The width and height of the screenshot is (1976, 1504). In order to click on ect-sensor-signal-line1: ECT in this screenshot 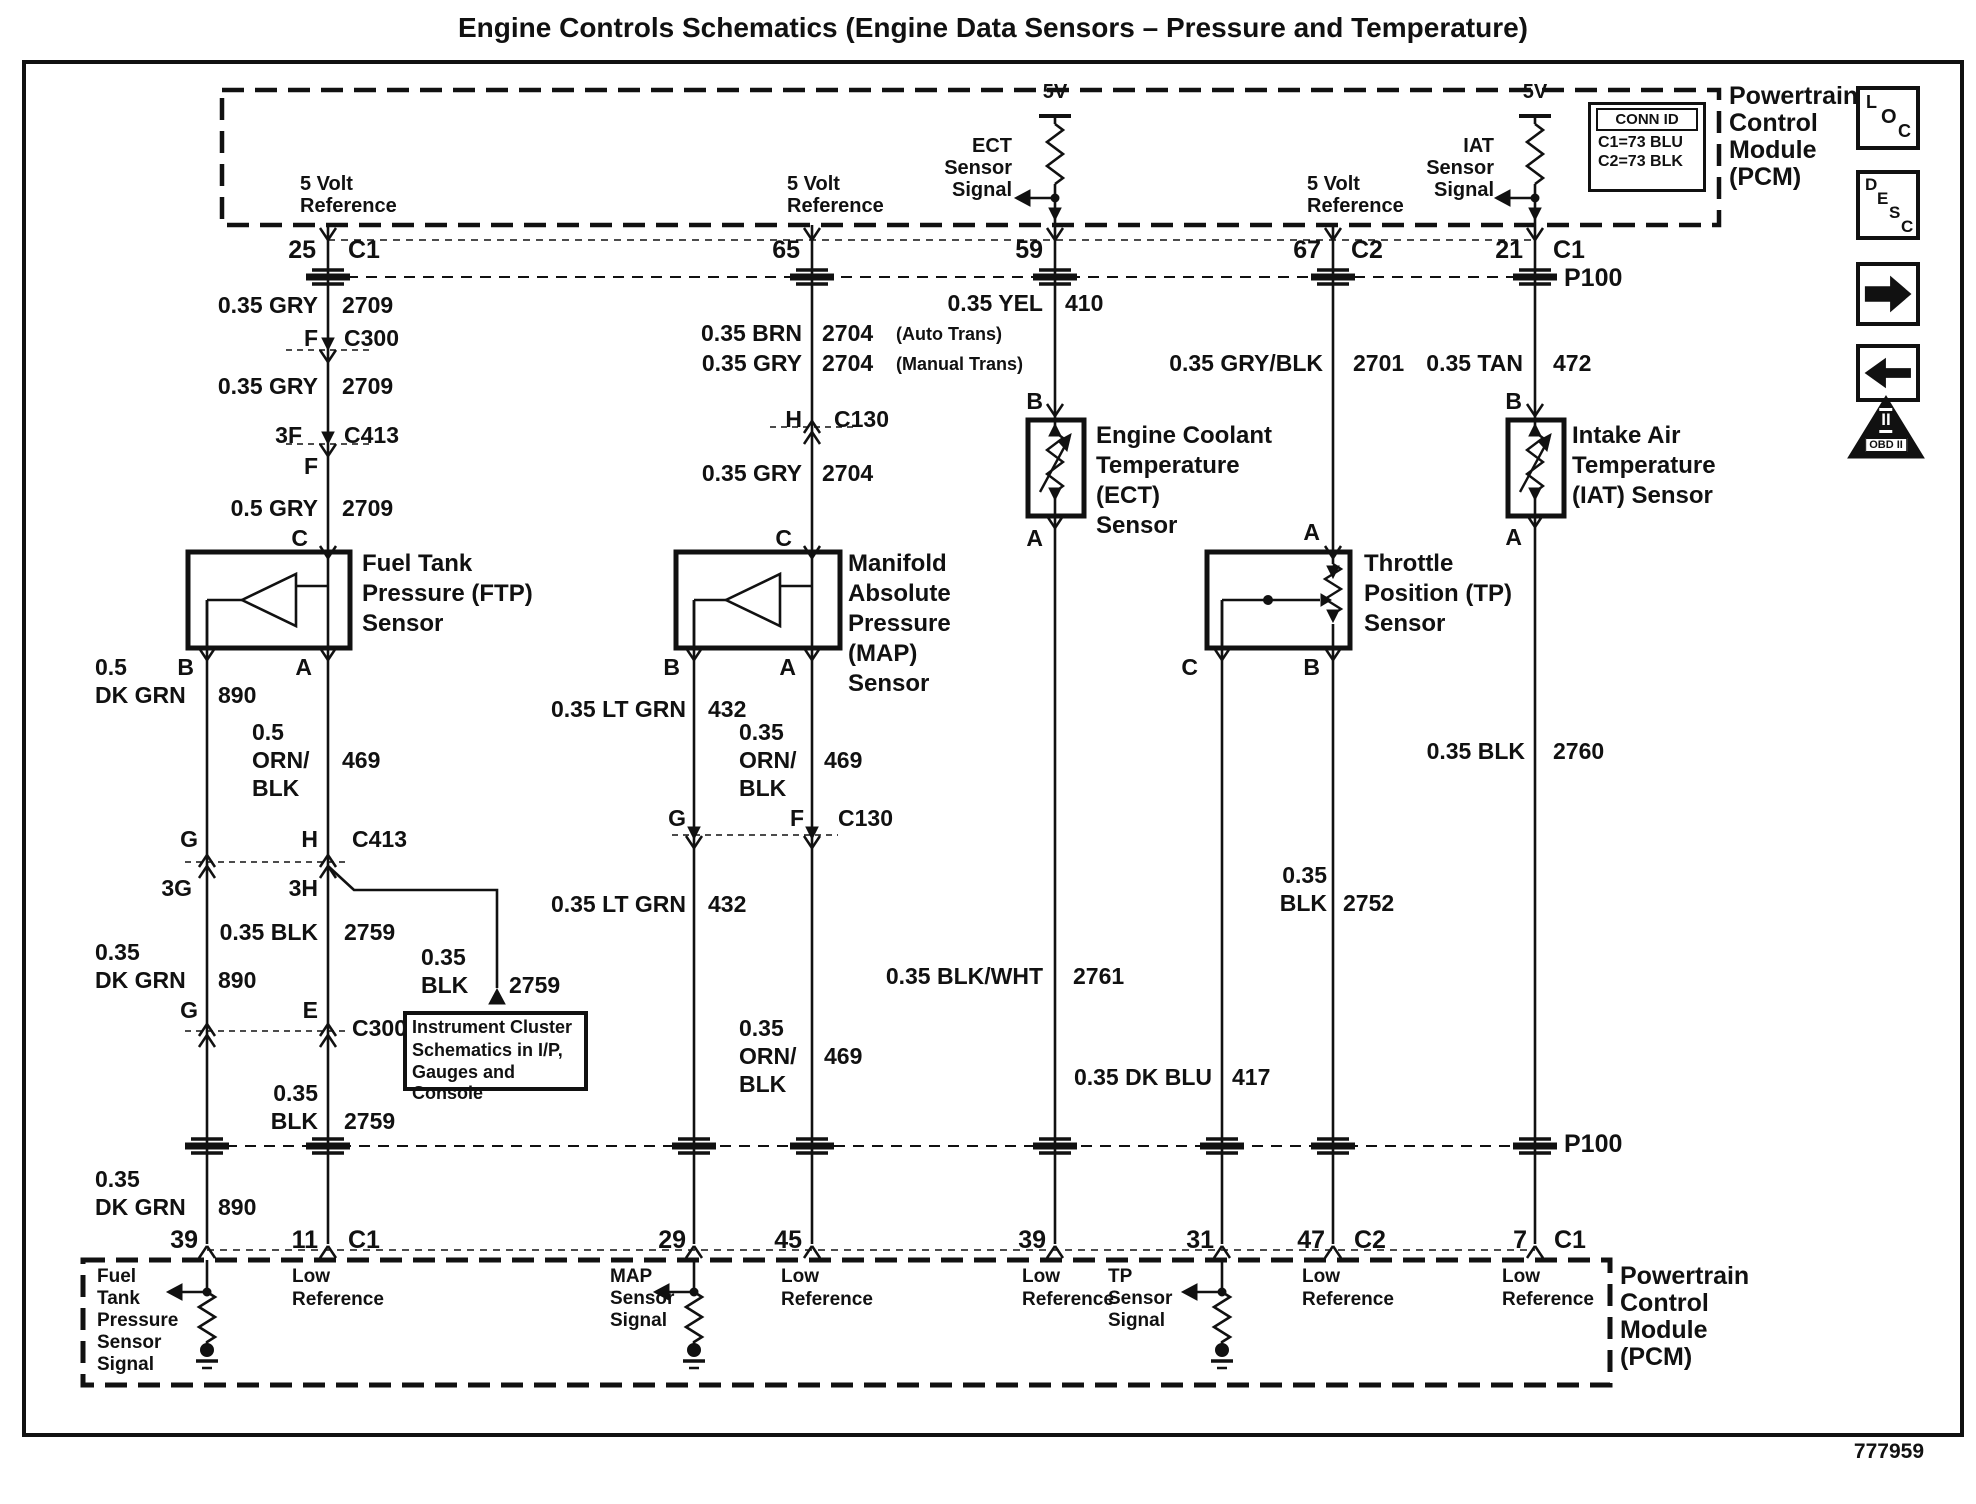, I will do `click(992, 146)`.